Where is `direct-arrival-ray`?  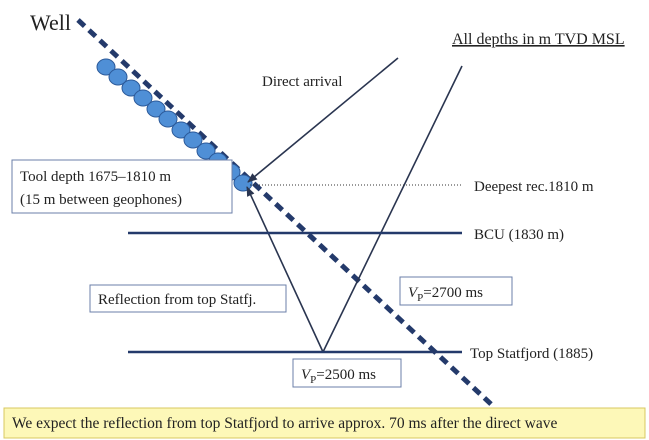 direct-arrival-ray is located at coordinates (323, 120).